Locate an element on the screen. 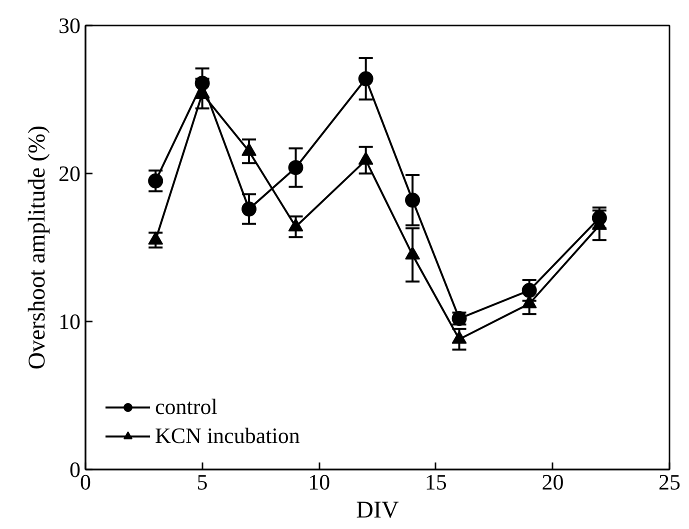 The height and width of the screenshot is (529, 689). x-tick-label: 20 is located at coordinates (553, 482).